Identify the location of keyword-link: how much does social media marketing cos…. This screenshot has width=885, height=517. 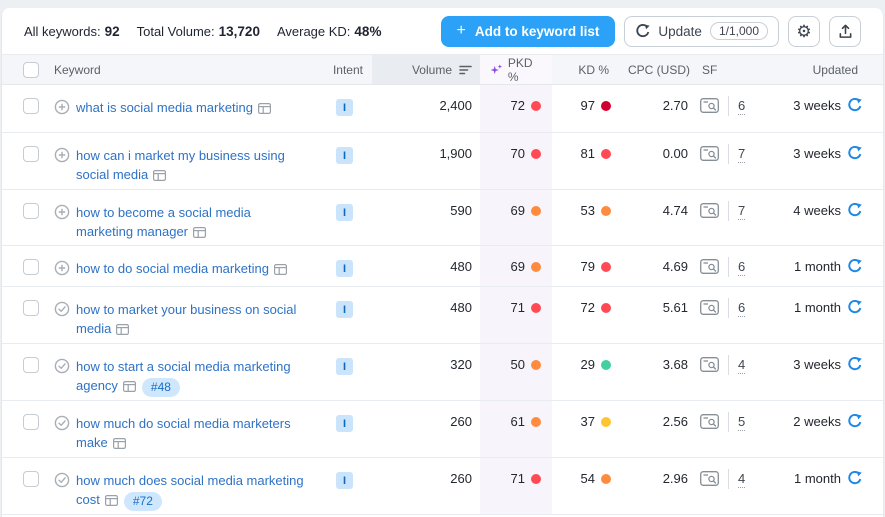
(192, 491).